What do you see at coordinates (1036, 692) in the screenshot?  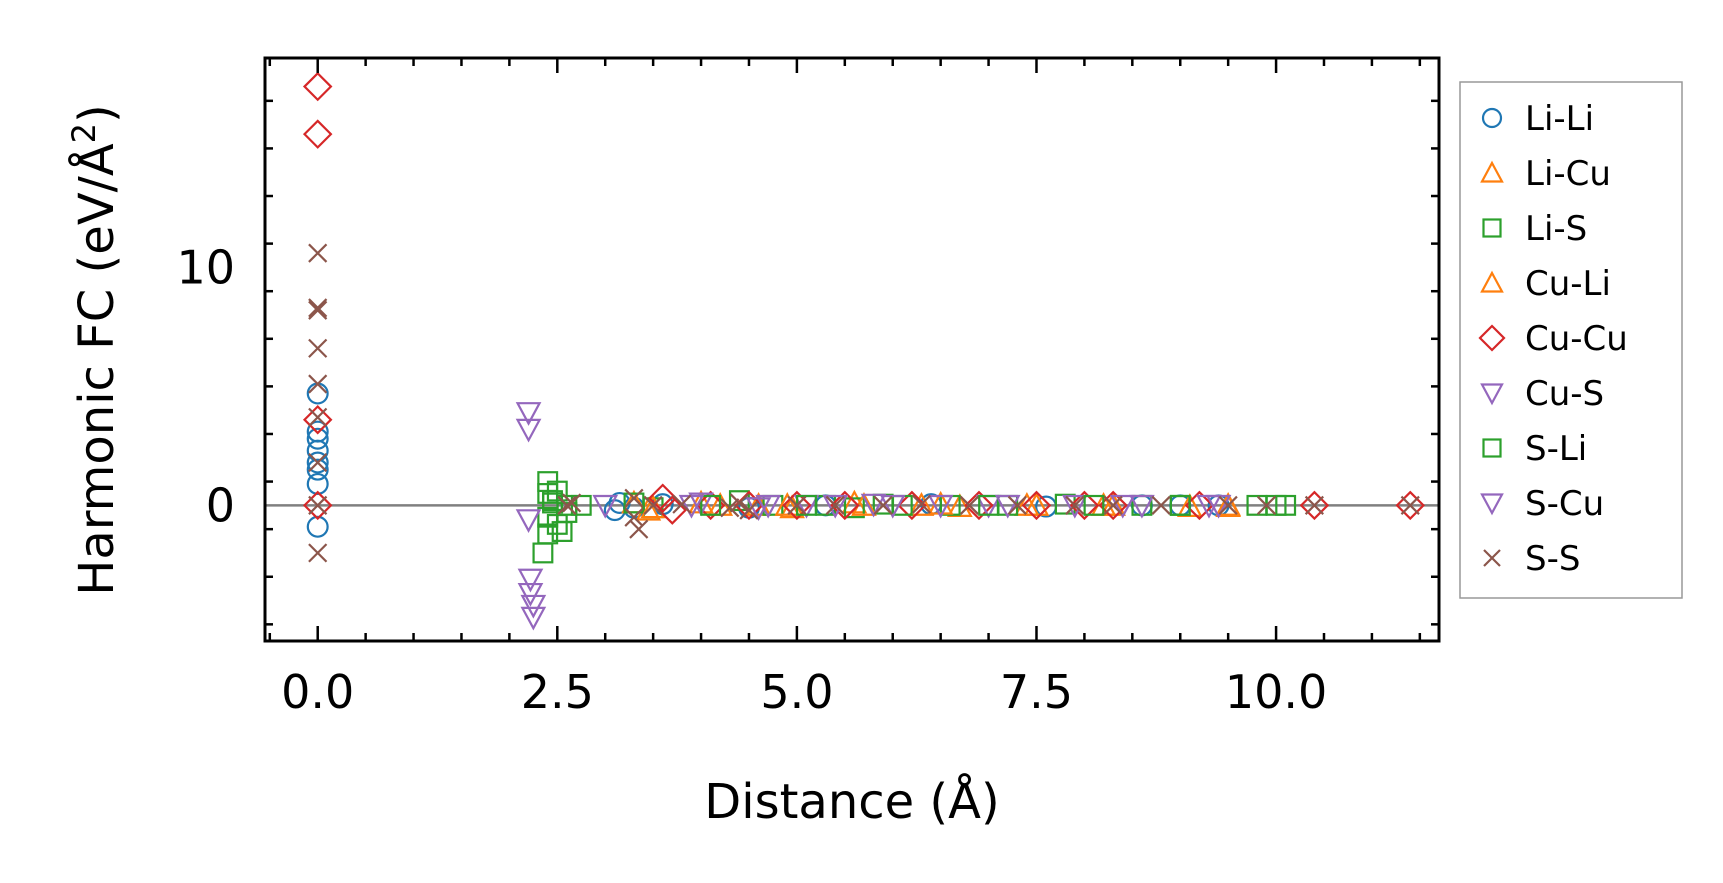 I see `x-tick-label: 7.5` at bounding box center [1036, 692].